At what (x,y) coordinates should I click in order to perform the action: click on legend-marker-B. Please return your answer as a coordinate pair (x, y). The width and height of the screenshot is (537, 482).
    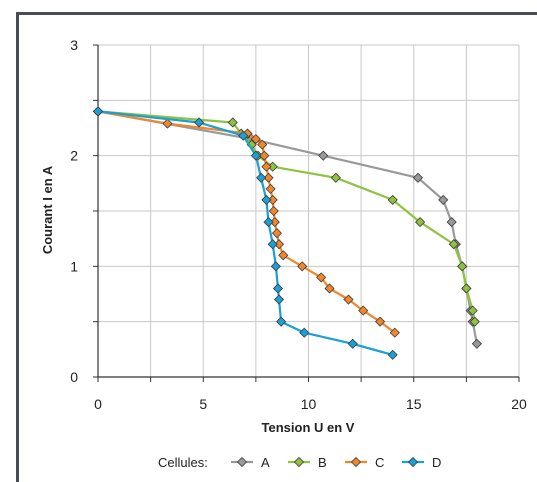
    Looking at the image, I should click on (299, 462).